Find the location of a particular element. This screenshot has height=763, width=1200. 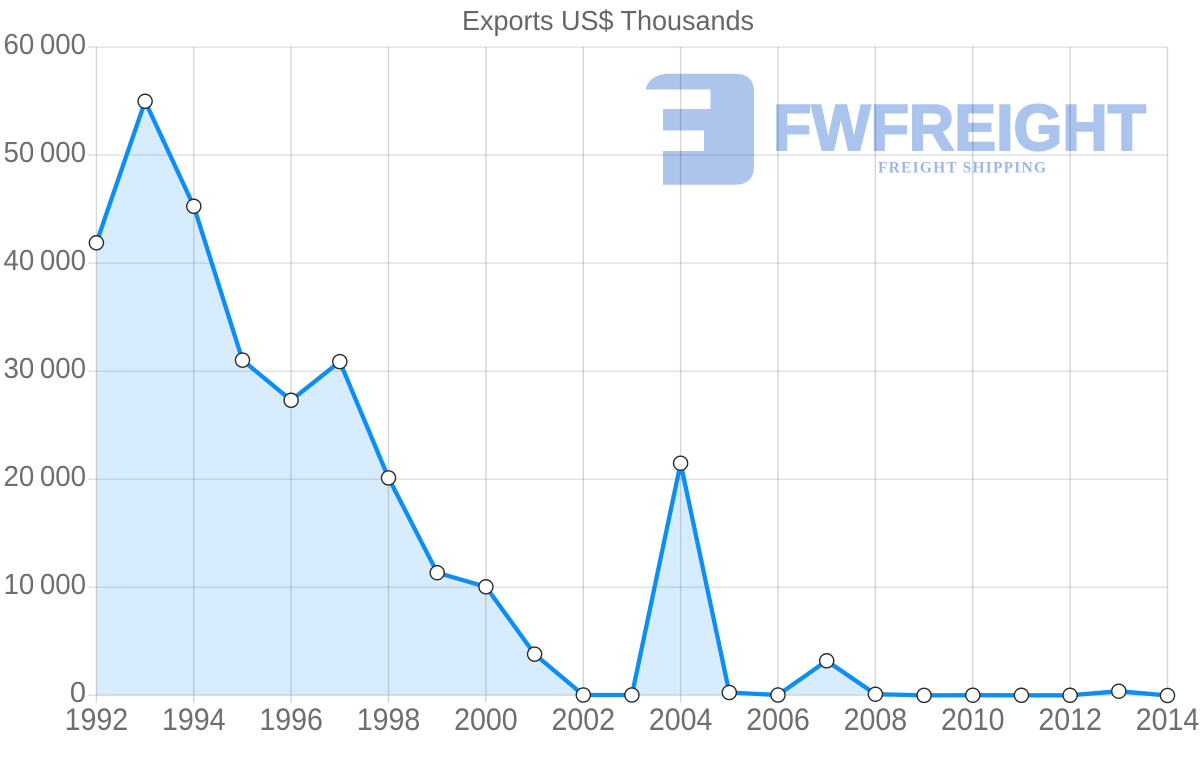

svg-text: 1998 is located at coordinates (389, 719).